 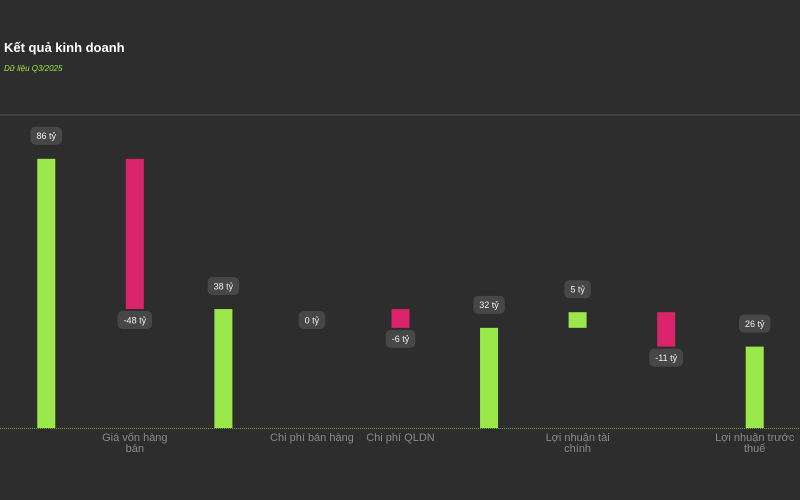 What do you see at coordinates (135, 443) in the screenshot?
I see `x-tick-label: Giá vốn hàng bán` at bounding box center [135, 443].